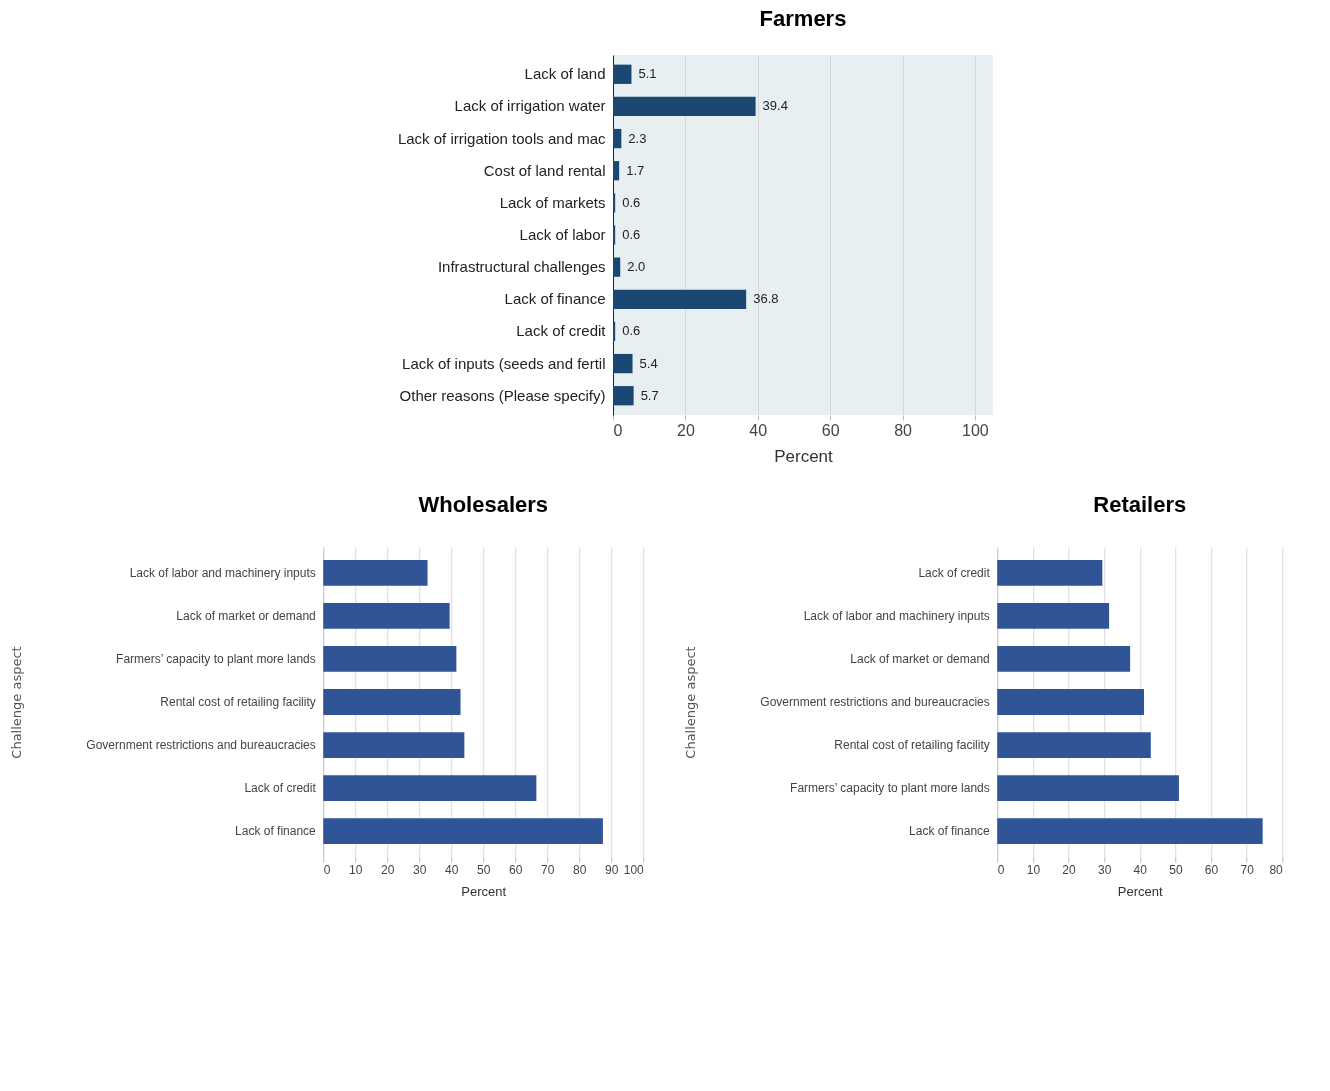  What do you see at coordinates (766, 299) in the screenshot?
I see `data-label: 36.8` at bounding box center [766, 299].